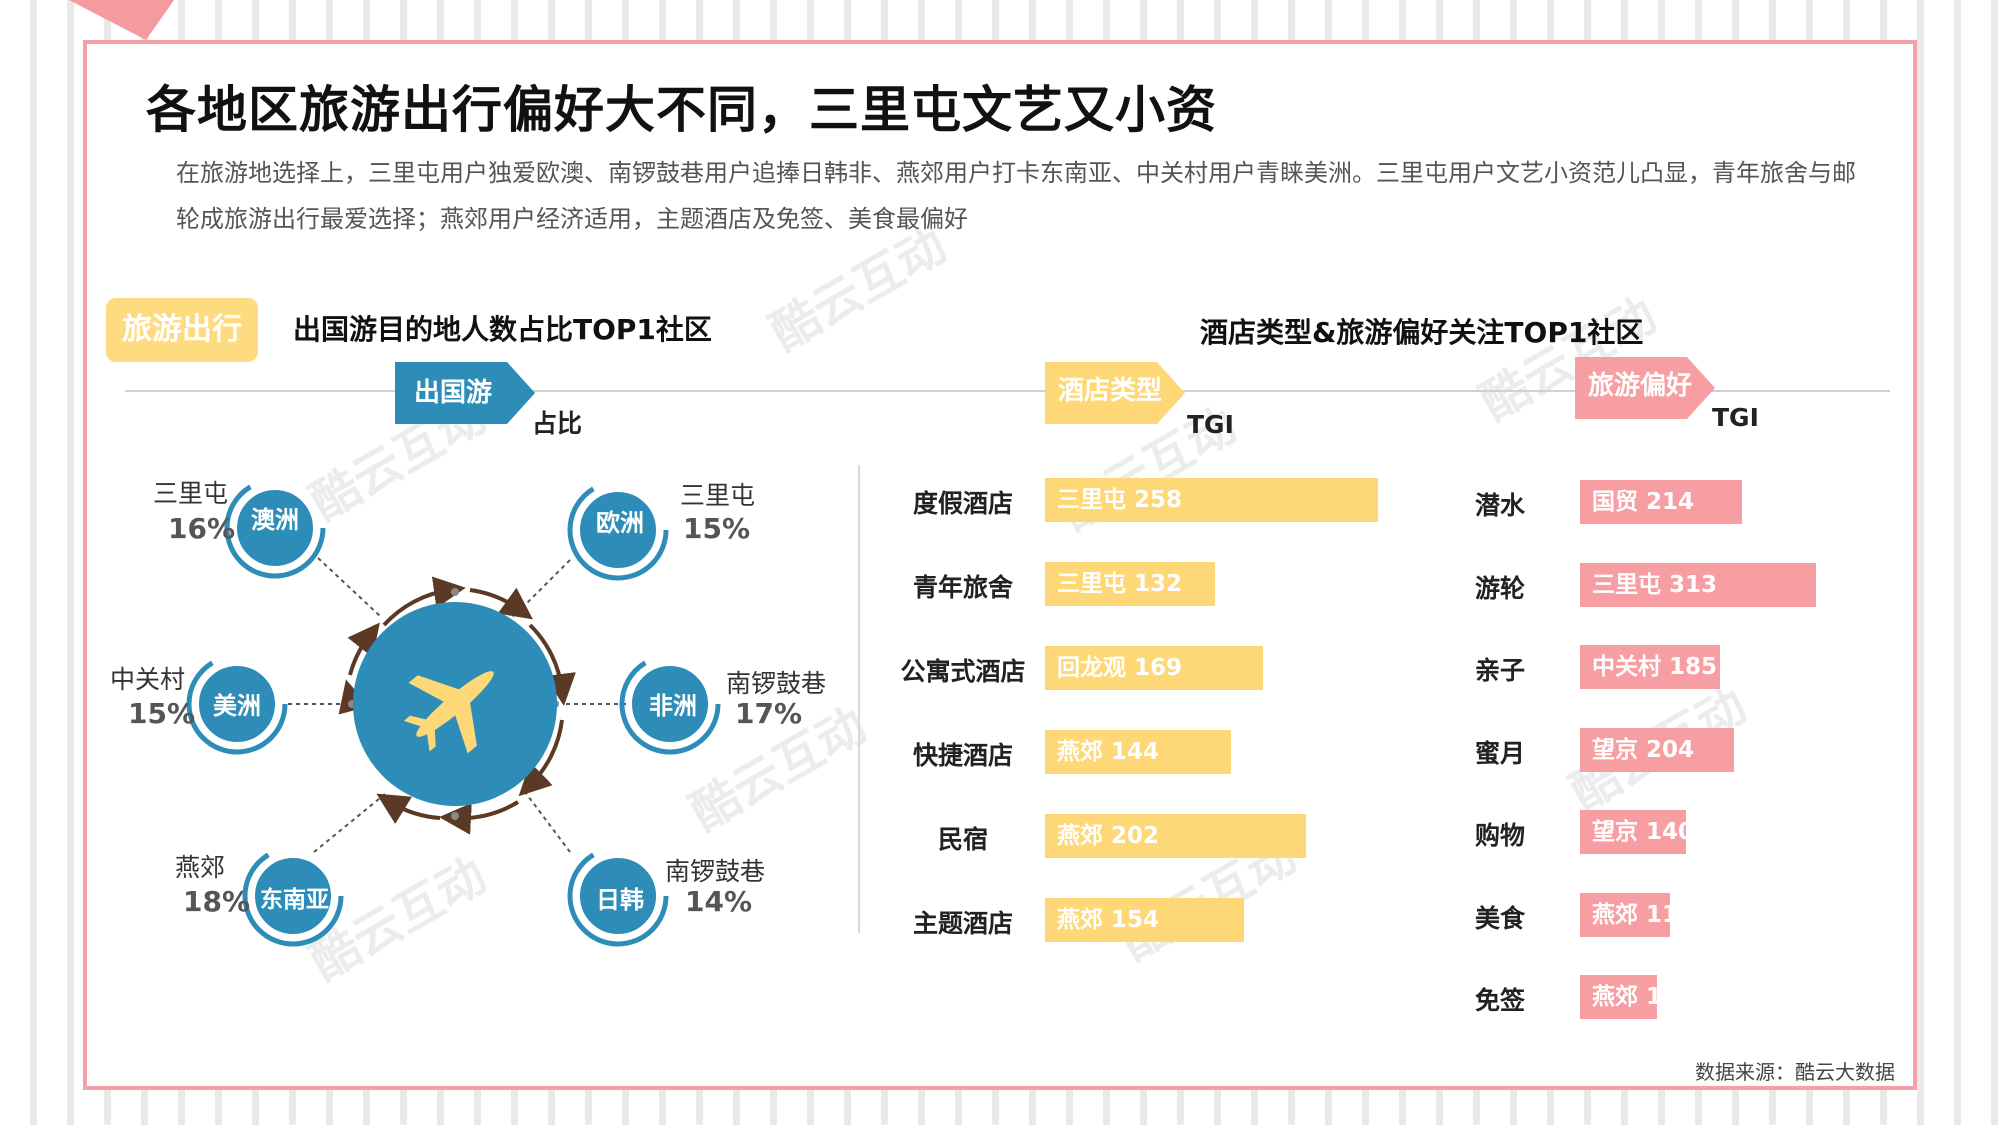  I want to click on node-region-am: 美洲, so click(237, 706).